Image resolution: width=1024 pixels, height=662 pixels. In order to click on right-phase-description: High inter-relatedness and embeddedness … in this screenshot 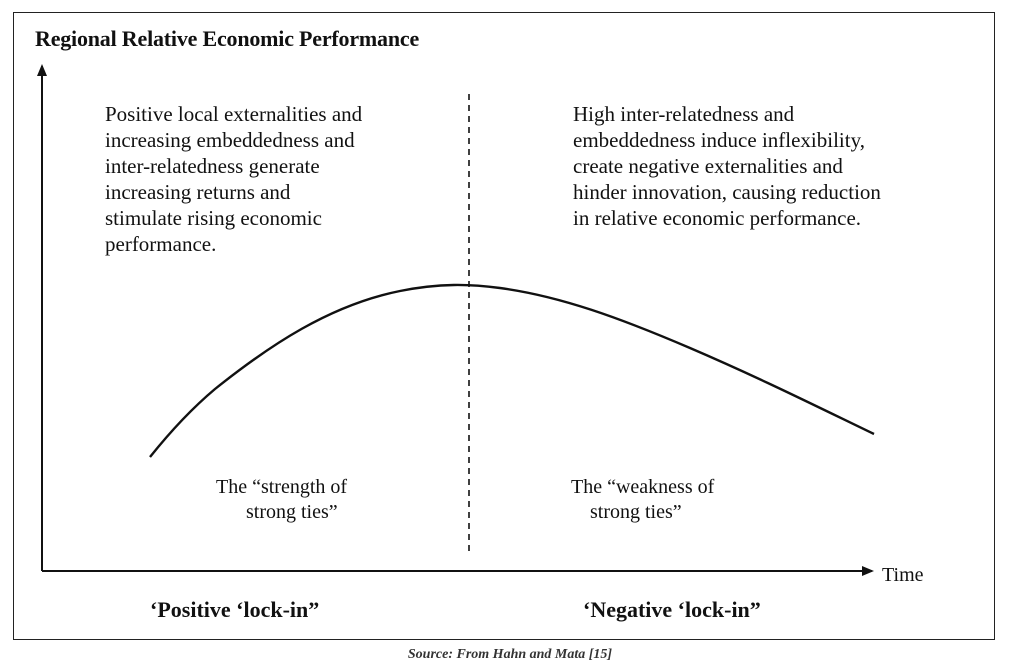, I will do `click(727, 166)`.